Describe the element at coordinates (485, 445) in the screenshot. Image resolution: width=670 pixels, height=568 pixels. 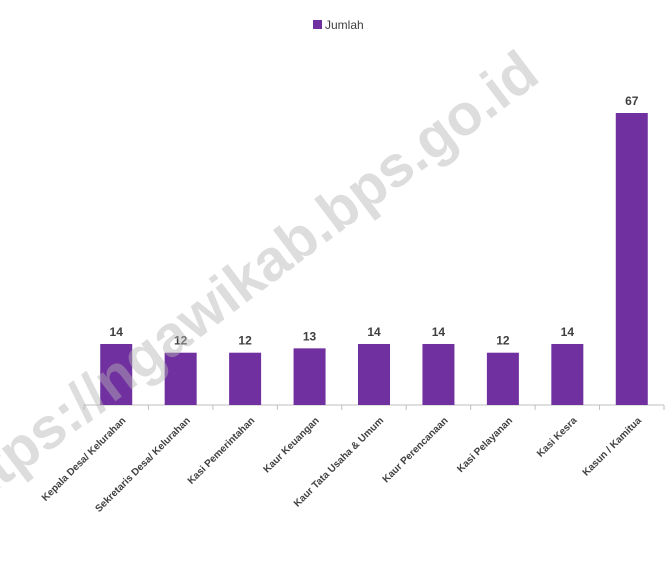
I see `x-tick-label: Kasi Pelayanan` at that location.